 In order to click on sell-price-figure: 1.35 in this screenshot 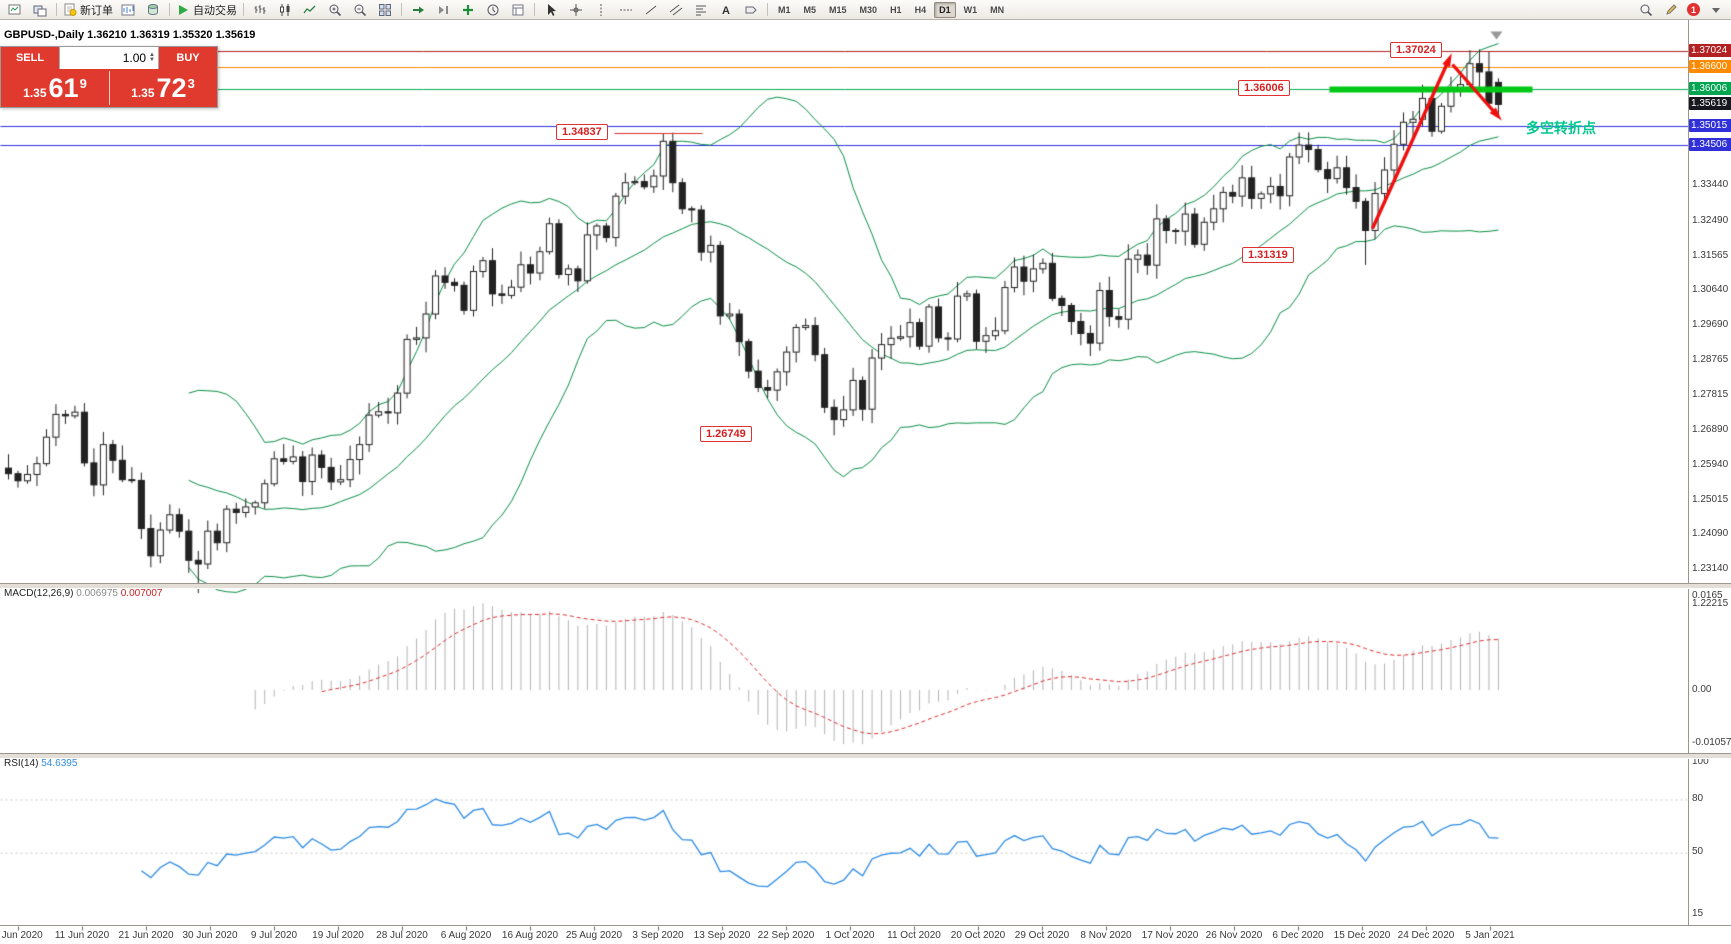, I will do `click(35, 92)`.